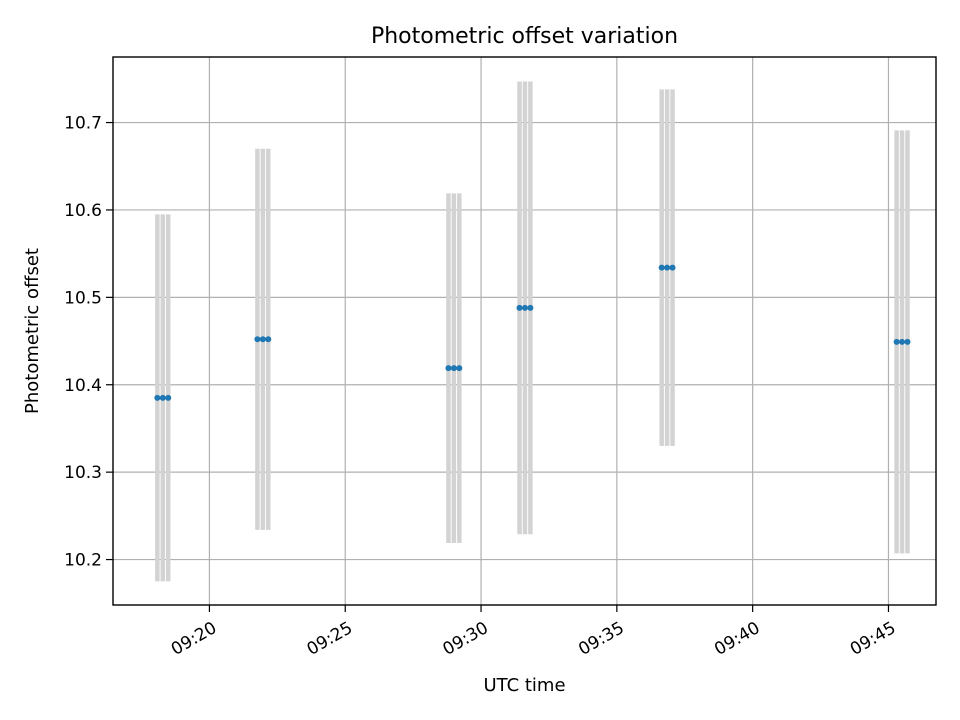  I want to click on x-tick-label: 09:25, so click(330, 639).